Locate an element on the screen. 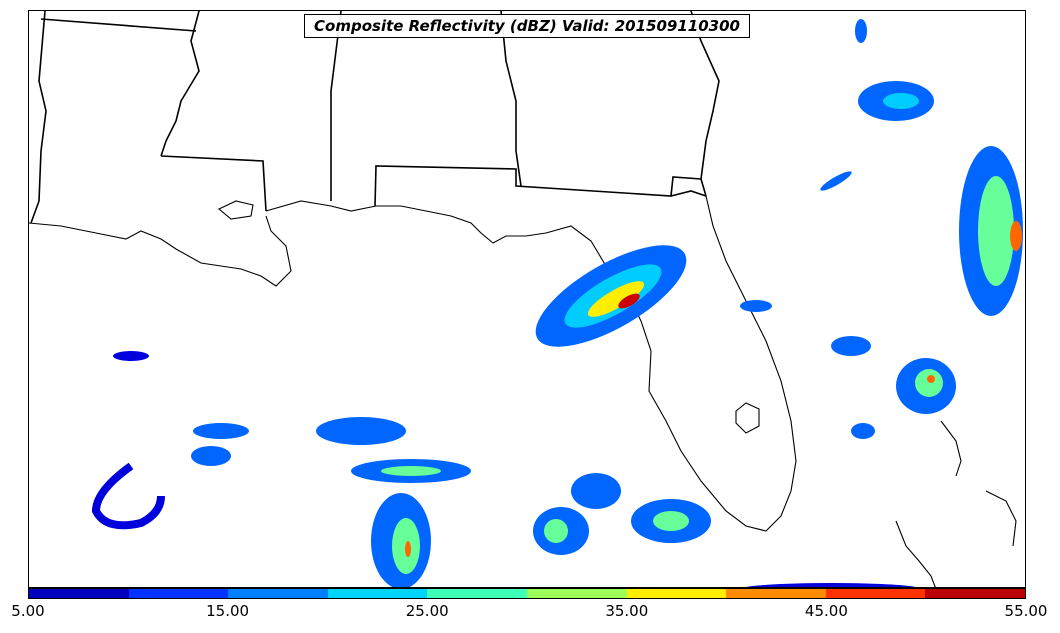 Image resolution: width=1060 pixels, height=633 pixels. echo-northeast-core is located at coordinates (901, 101).